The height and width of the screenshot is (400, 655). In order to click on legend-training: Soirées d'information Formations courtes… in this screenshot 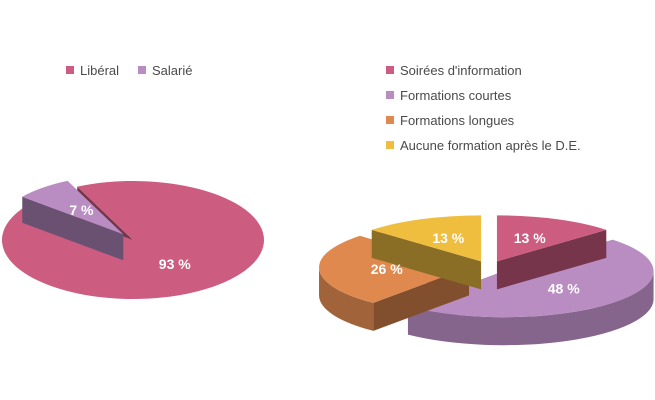, I will do `click(516, 113)`.